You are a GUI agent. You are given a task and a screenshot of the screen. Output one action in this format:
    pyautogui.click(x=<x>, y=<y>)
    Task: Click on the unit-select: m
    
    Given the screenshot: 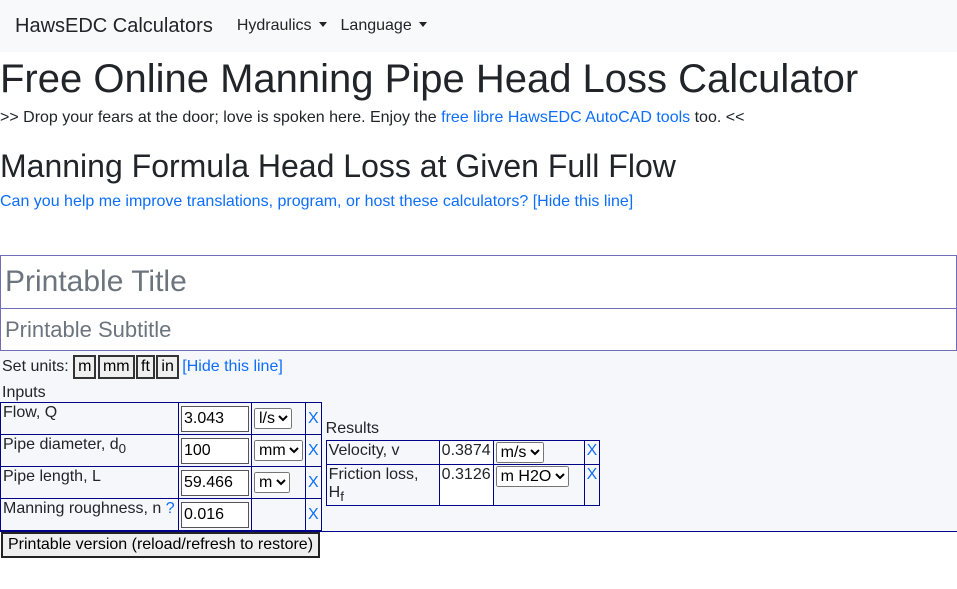 What is the action you would take?
    pyautogui.click(x=272, y=482)
    